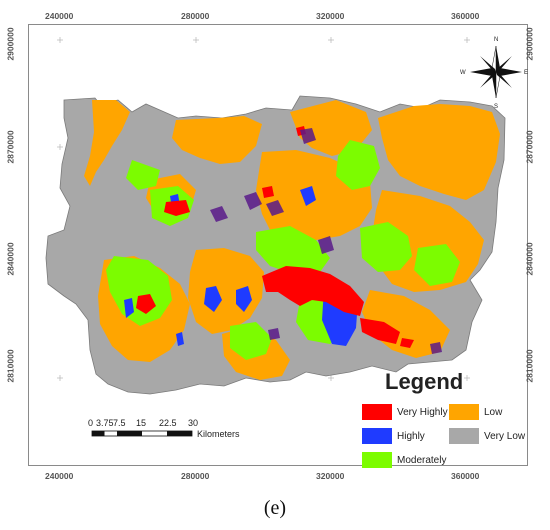 The width and height of the screenshot is (550, 530). Describe the element at coordinates (59, 476) in the screenshot. I see `x-tick-bottom-1: 240000` at that location.